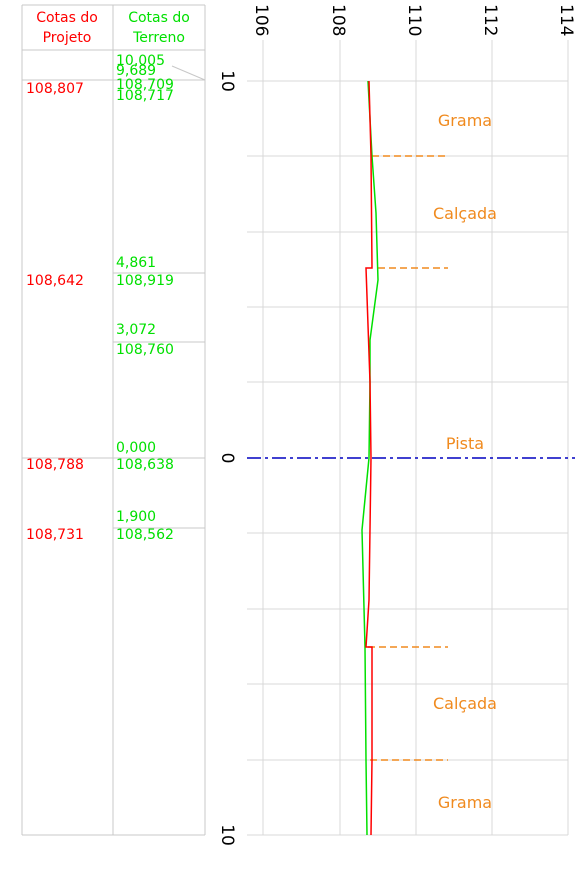 The width and height of the screenshot is (585, 892). What do you see at coordinates (136, 448) in the screenshot?
I see `terrain-value: 0,000` at bounding box center [136, 448].